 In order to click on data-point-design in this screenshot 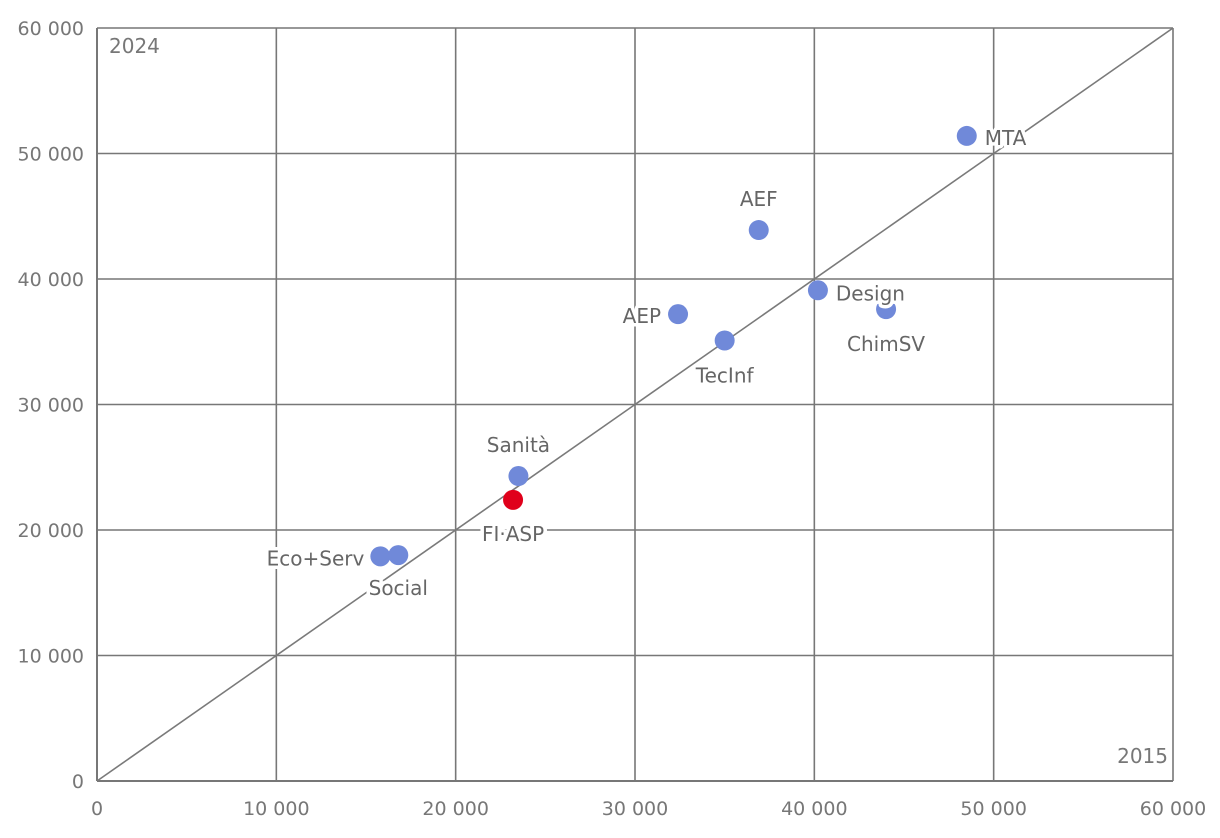, I will do `click(817, 290)`.